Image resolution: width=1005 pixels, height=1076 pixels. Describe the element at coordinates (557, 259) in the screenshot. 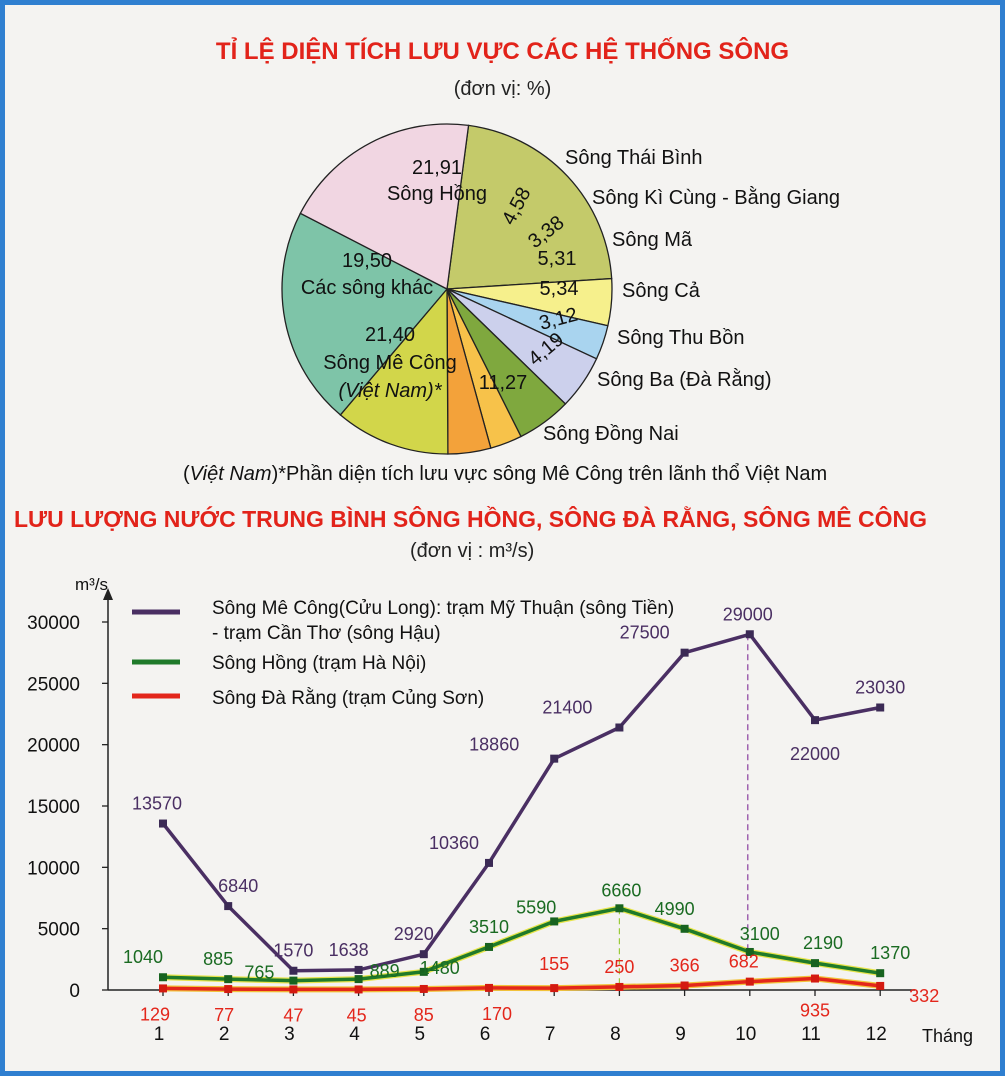

I see `pie-value-label: 5,31` at that location.